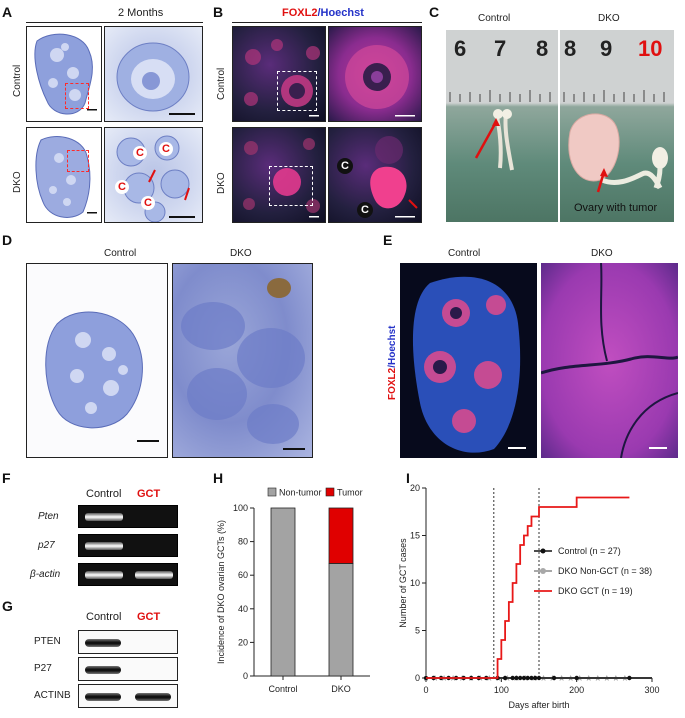 This screenshot has height=718, width=685. What do you see at coordinates (300, 13) in the screenshot?
I see `panel-b-title-foxl2: FOXL2` at bounding box center [300, 13].